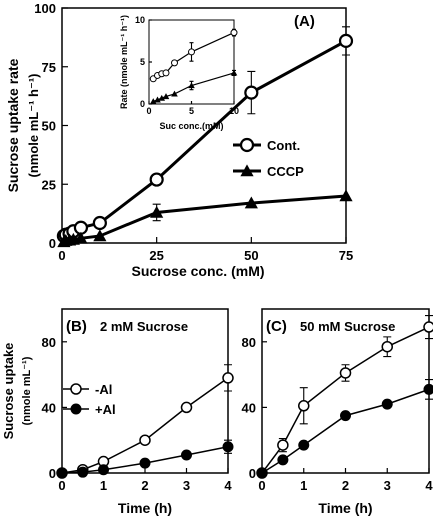  What do you see at coordinates (283, 145) in the screenshot?
I see `legend-label: Cont.` at bounding box center [283, 145].